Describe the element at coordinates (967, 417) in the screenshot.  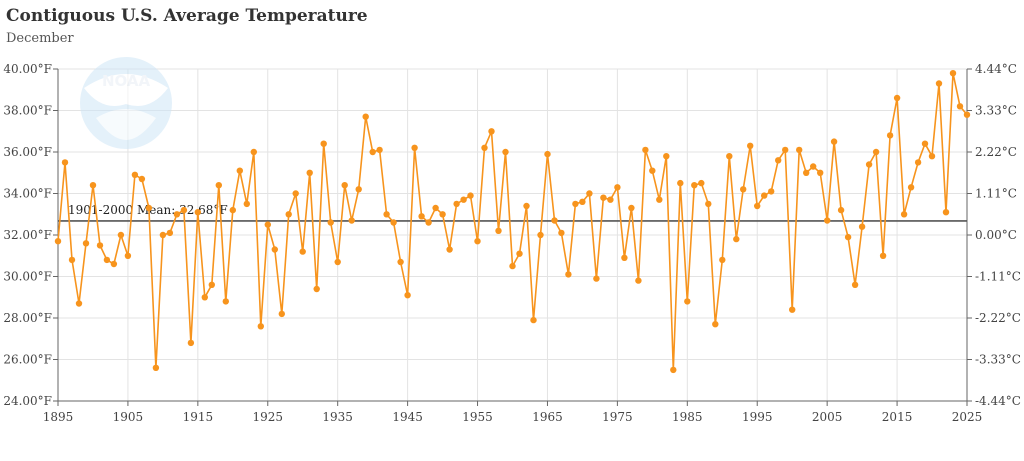
I see `x-tick-label: 2025` at that location.